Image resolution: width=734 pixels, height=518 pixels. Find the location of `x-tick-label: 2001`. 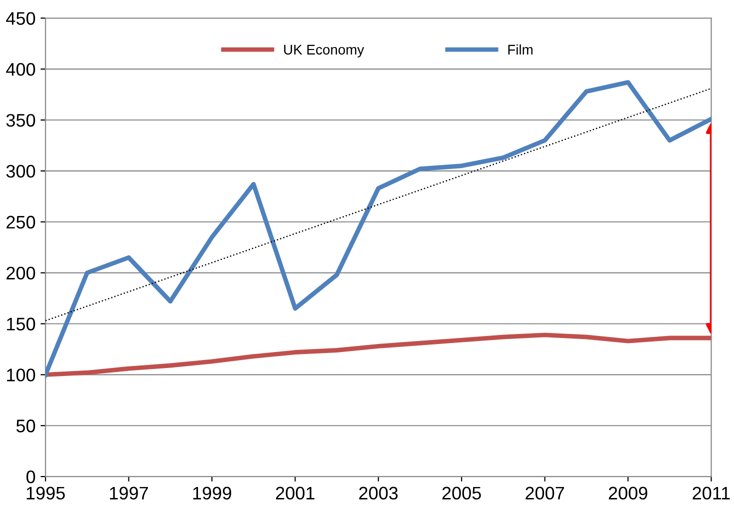

x-tick-label: 2001 is located at coordinates (295, 493).